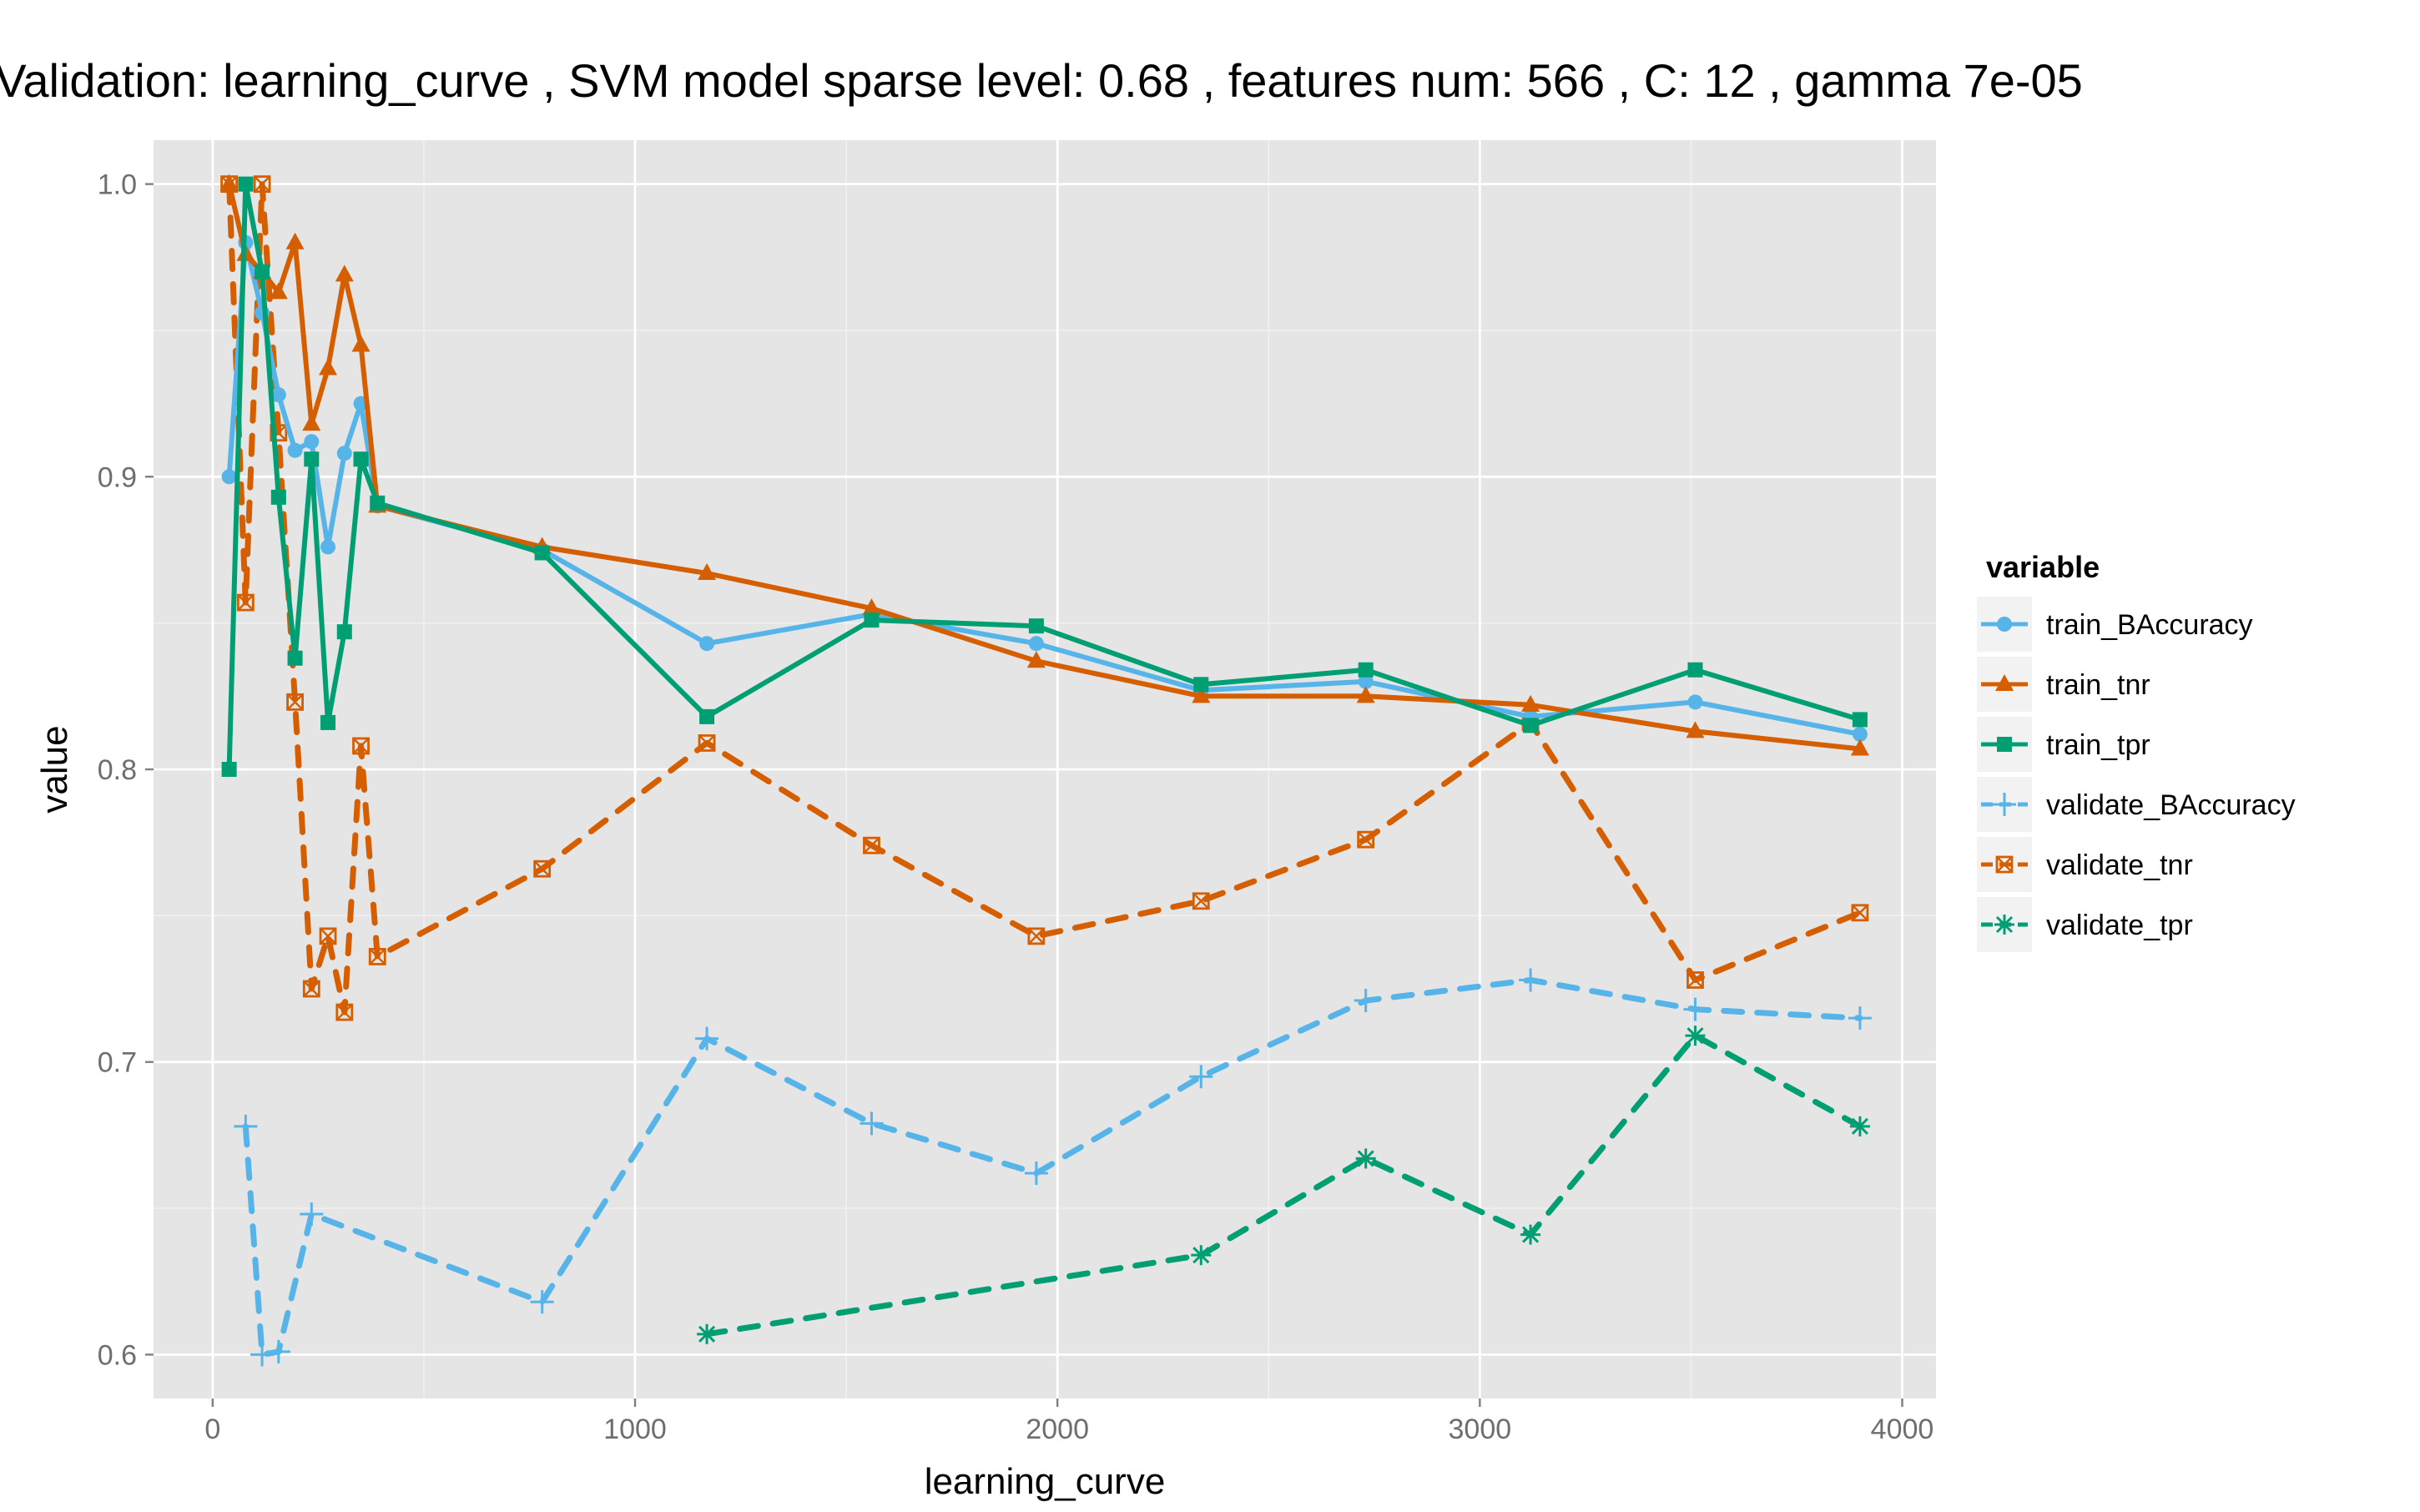 This screenshot has width=2420, height=1512. Describe the element at coordinates (54, 769) in the screenshot. I see `y-axis-title: value` at that location.